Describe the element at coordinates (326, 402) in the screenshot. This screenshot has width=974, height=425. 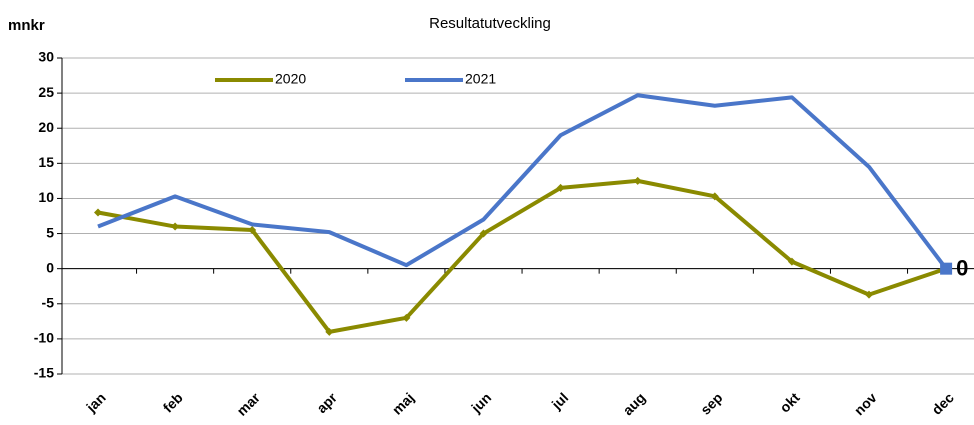
I see `x-tick-label: apr` at that location.